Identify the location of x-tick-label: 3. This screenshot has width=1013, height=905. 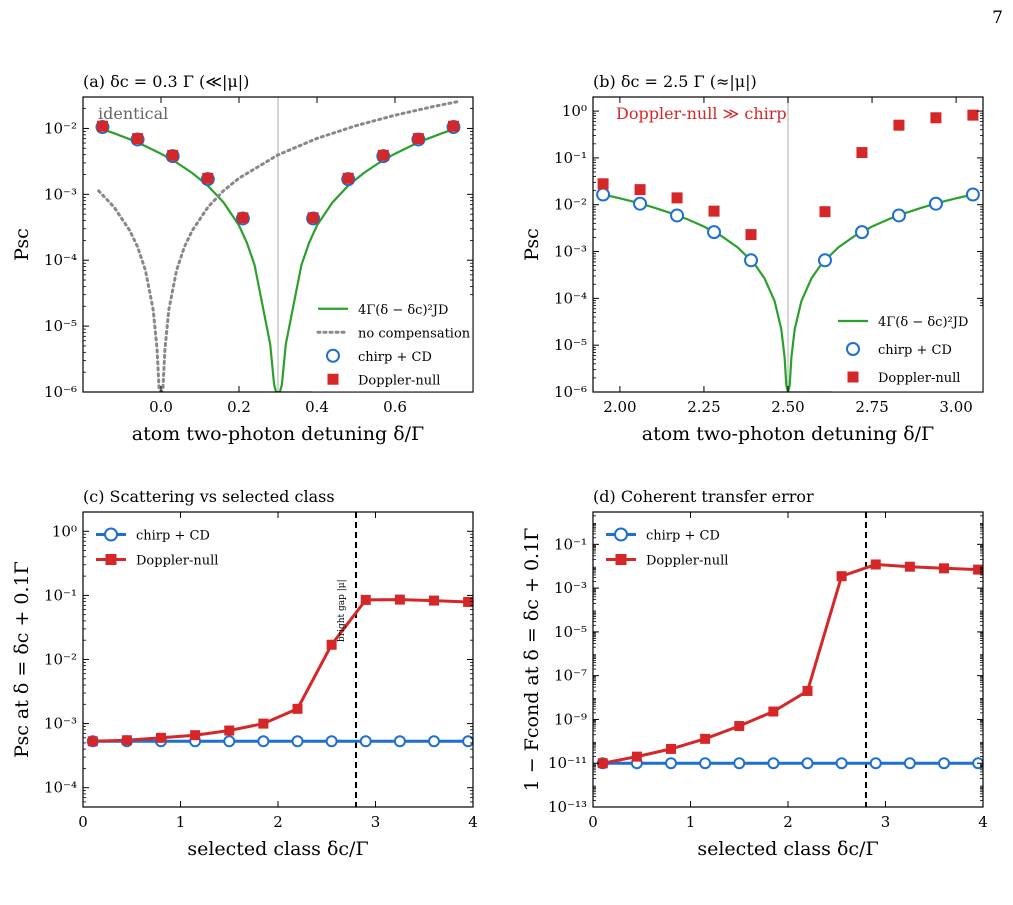
(886, 822).